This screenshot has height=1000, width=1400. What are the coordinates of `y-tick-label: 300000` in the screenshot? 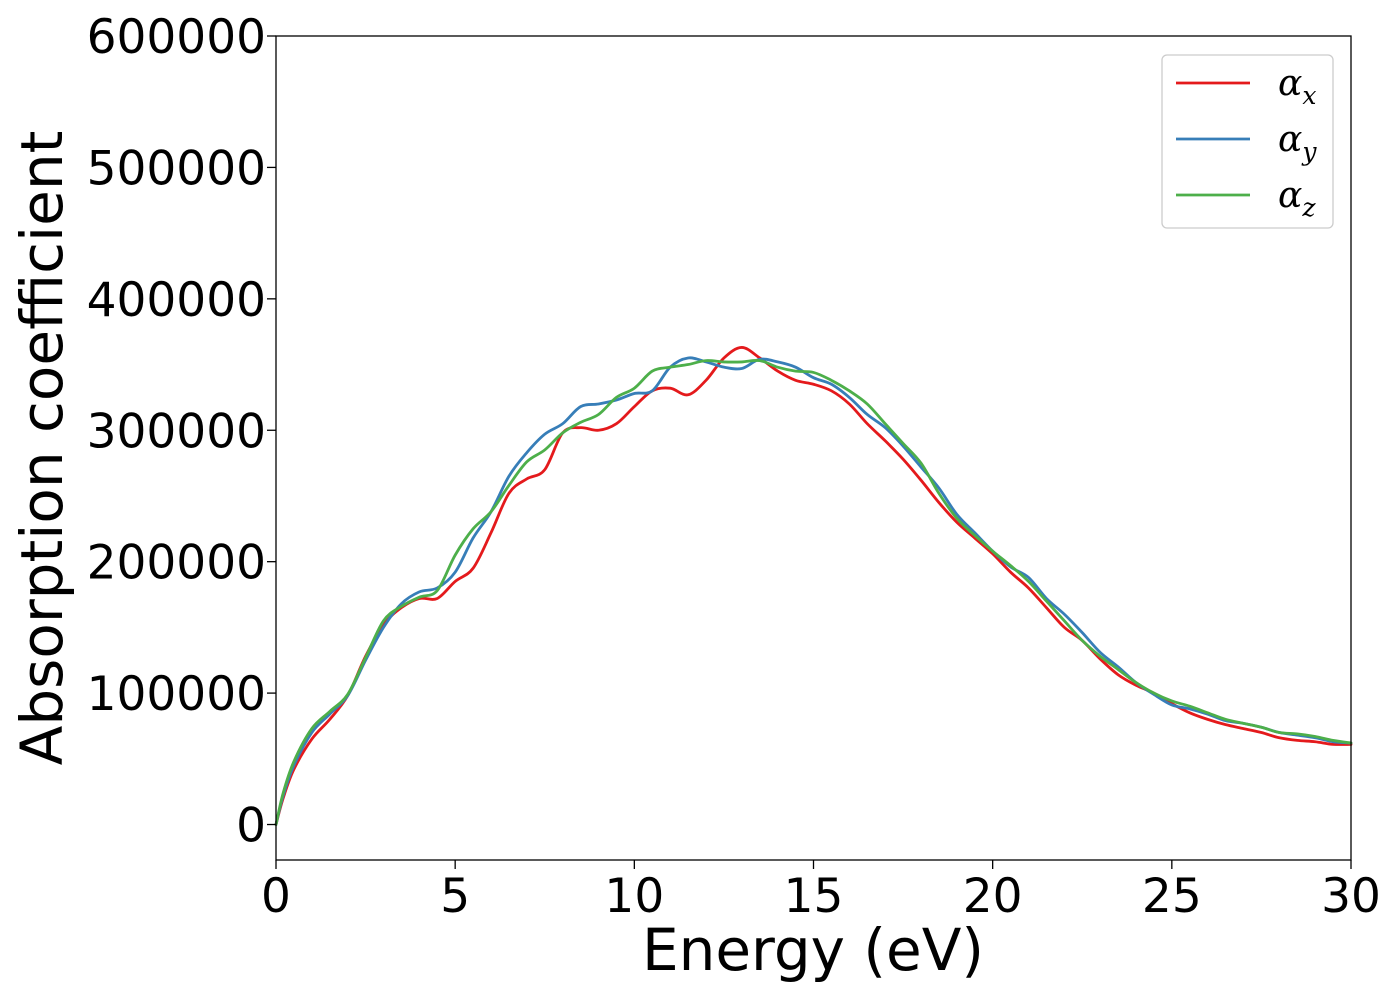 It's located at (176, 431).